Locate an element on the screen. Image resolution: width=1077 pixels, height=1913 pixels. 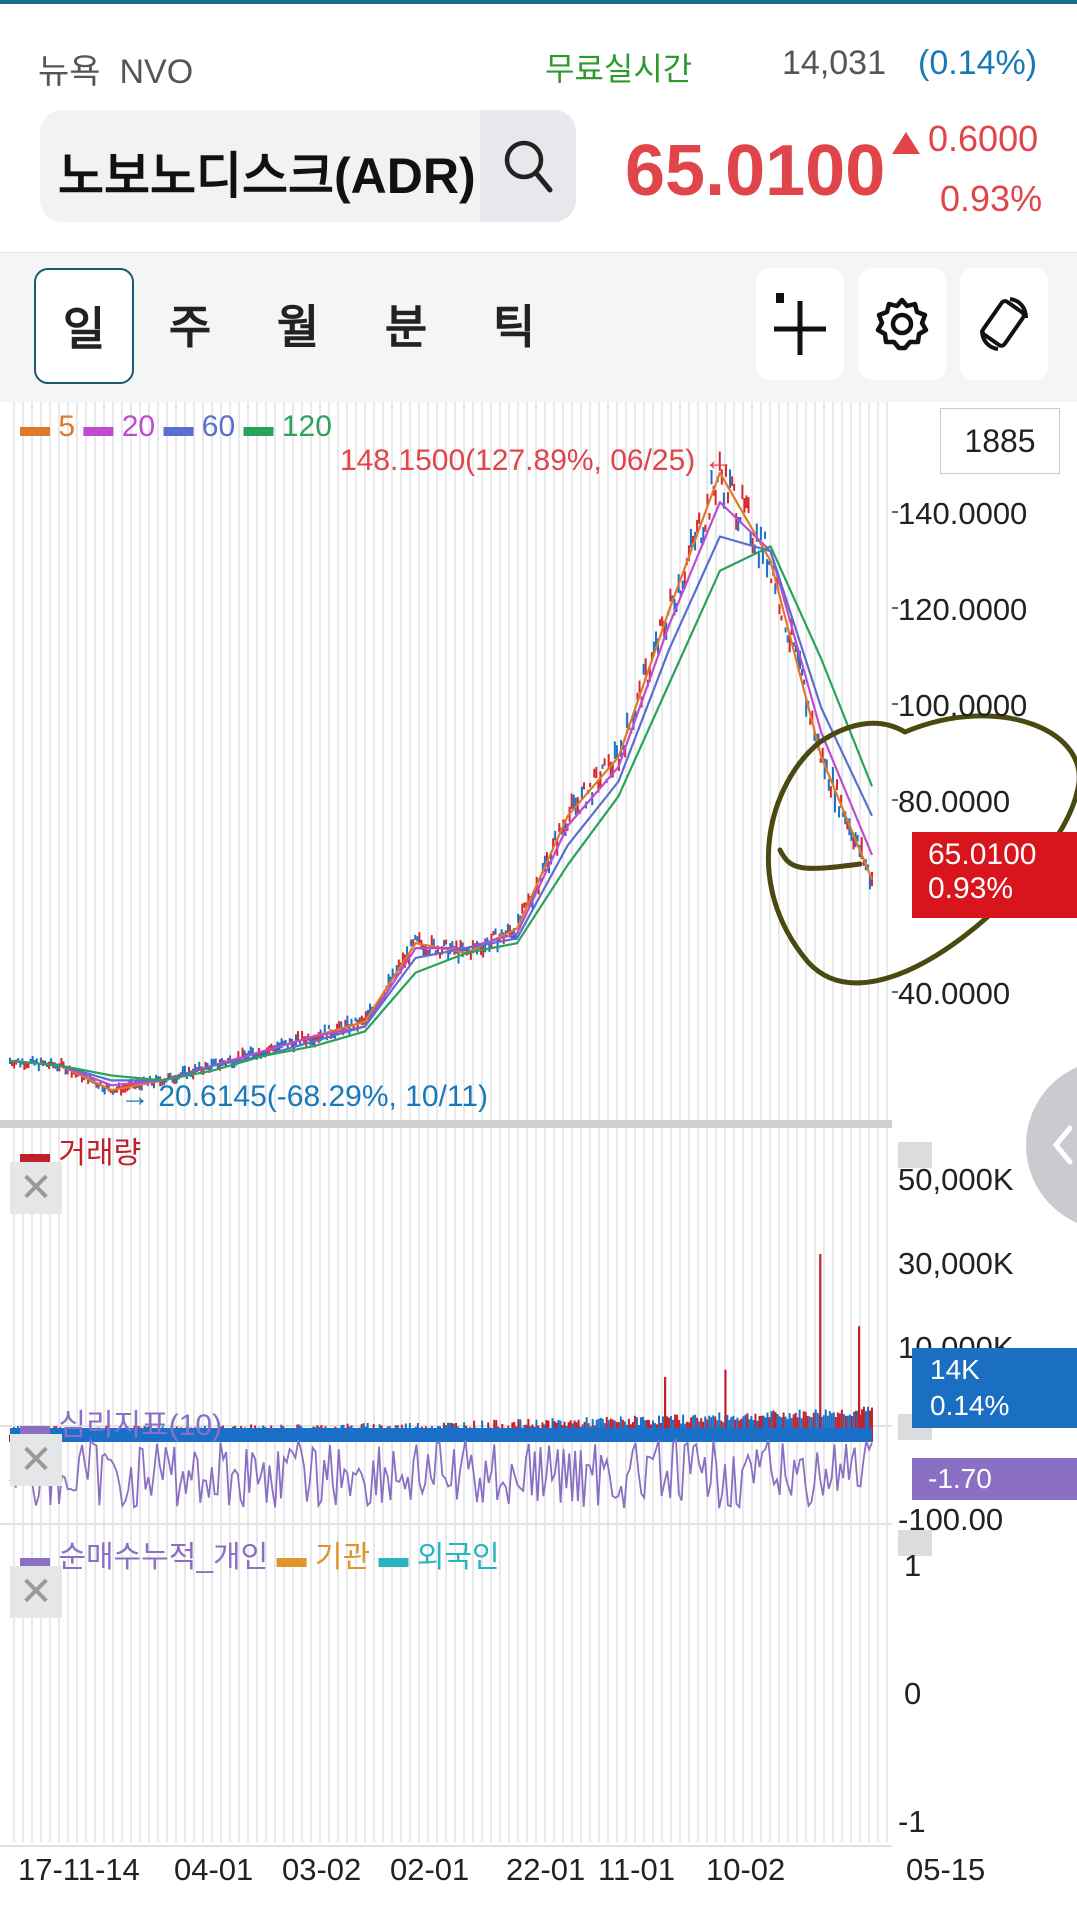
tab-tick: 틱 is located at coordinates (514, 327).